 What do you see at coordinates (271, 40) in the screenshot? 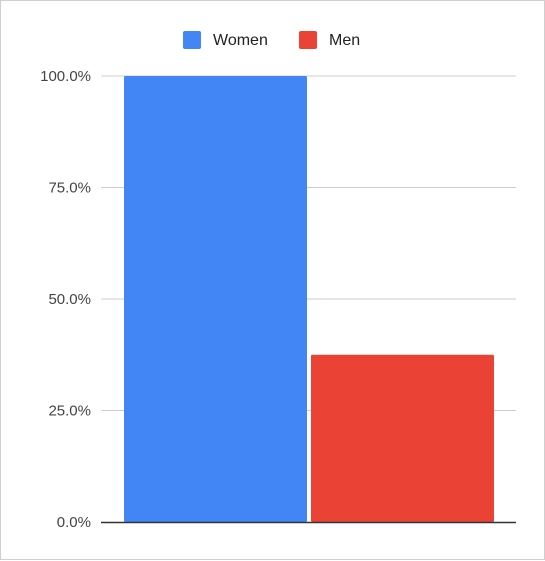
I see `legend: Women Men` at bounding box center [271, 40].